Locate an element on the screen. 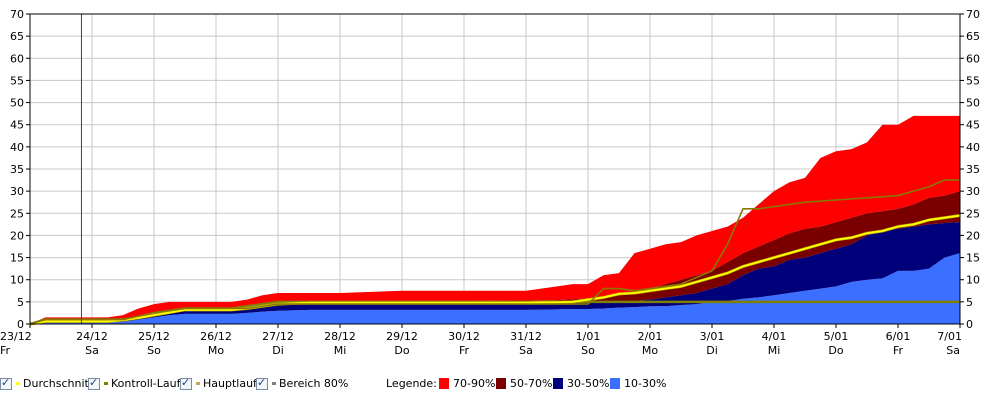 This screenshot has width=992, height=412. legend-item-10-30: 10-30% is located at coordinates (638, 383).